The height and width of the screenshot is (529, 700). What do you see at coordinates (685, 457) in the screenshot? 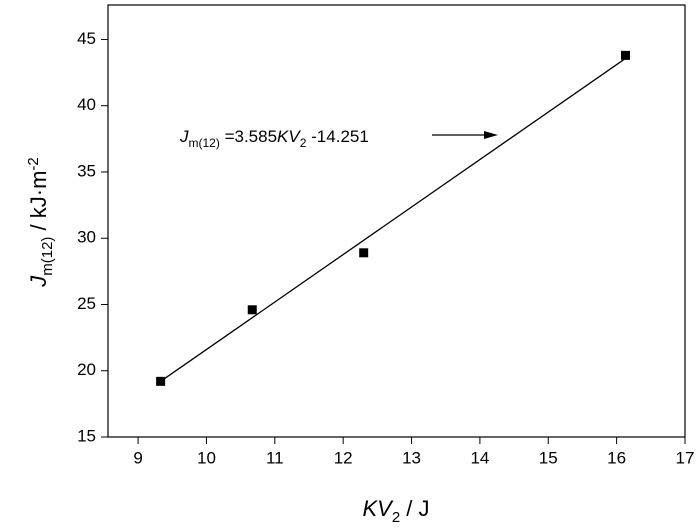
I see `x-tick-label: 17` at bounding box center [685, 457].